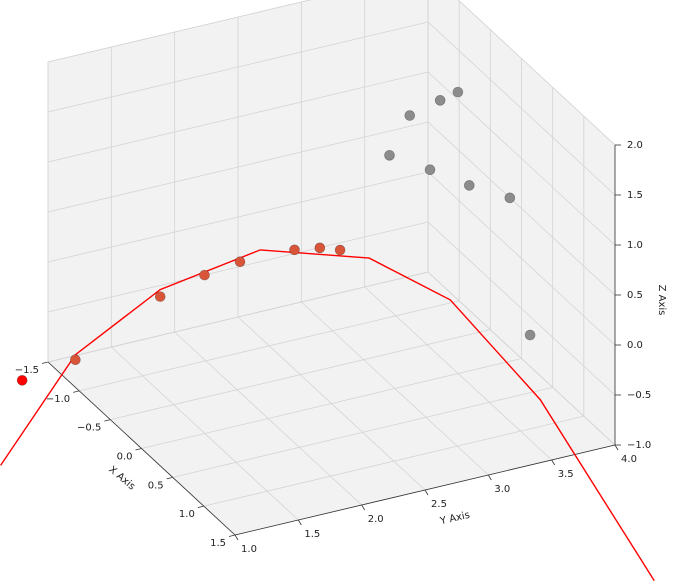 The height and width of the screenshot is (586, 696). What do you see at coordinates (635, 245) in the screenshot?
I see `z-tick-label: 1.0` at bounding box center [635, 245].